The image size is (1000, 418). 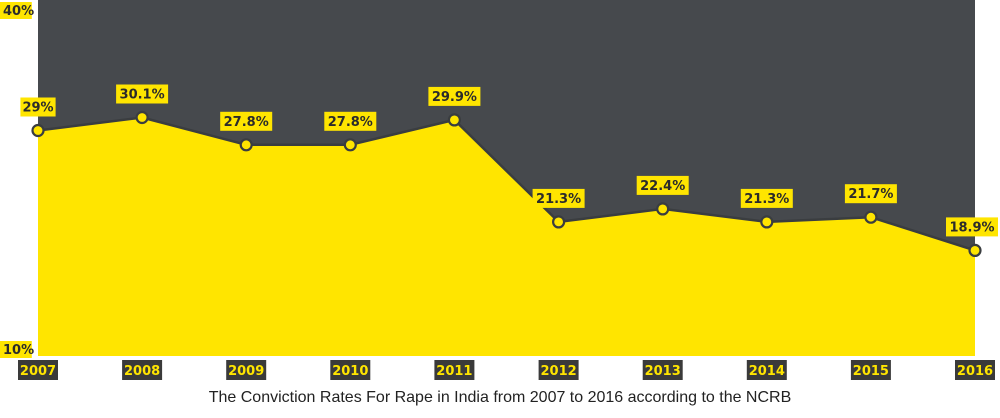 I want to click on x-tick-label: 2016, so click(x=975, y=370).